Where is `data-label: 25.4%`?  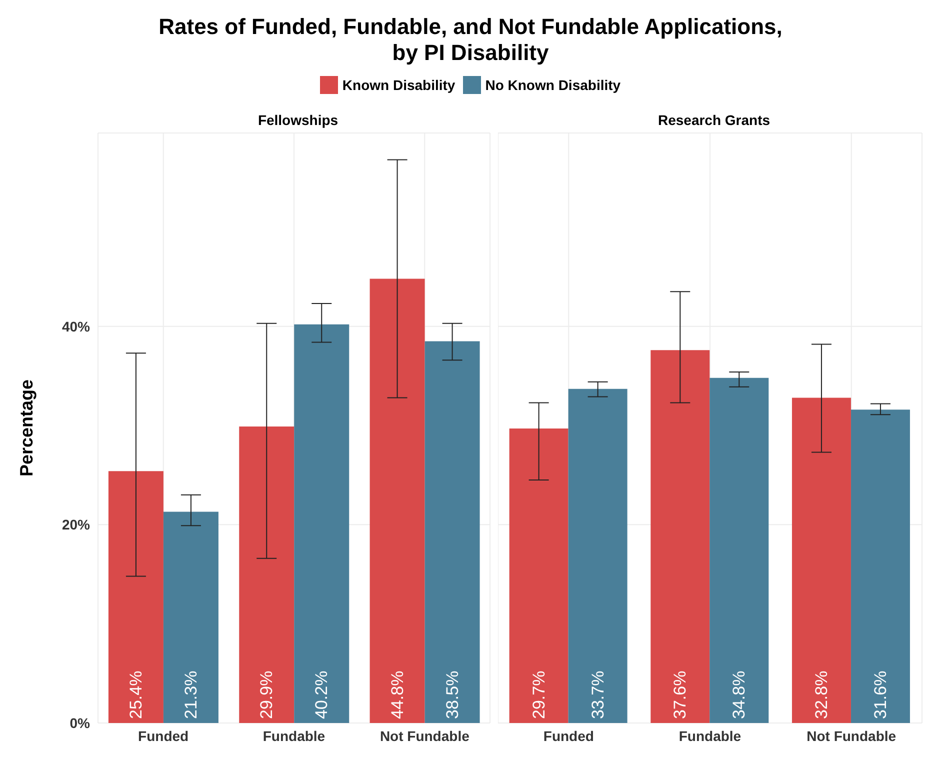 data-label: 25.4% is located at coordinates (136, 694).